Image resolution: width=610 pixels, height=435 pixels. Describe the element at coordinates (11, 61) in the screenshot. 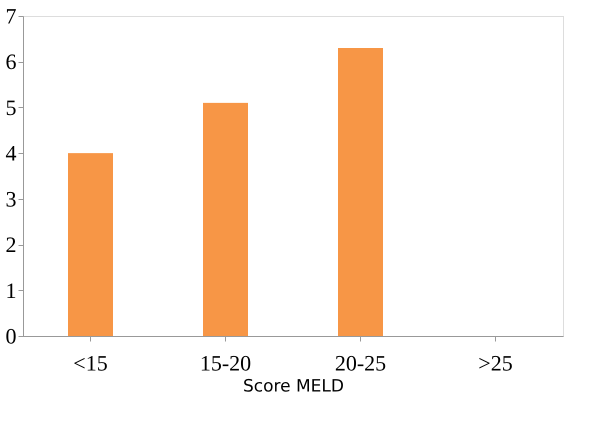

I see `y-tick-label: 6` at that location.